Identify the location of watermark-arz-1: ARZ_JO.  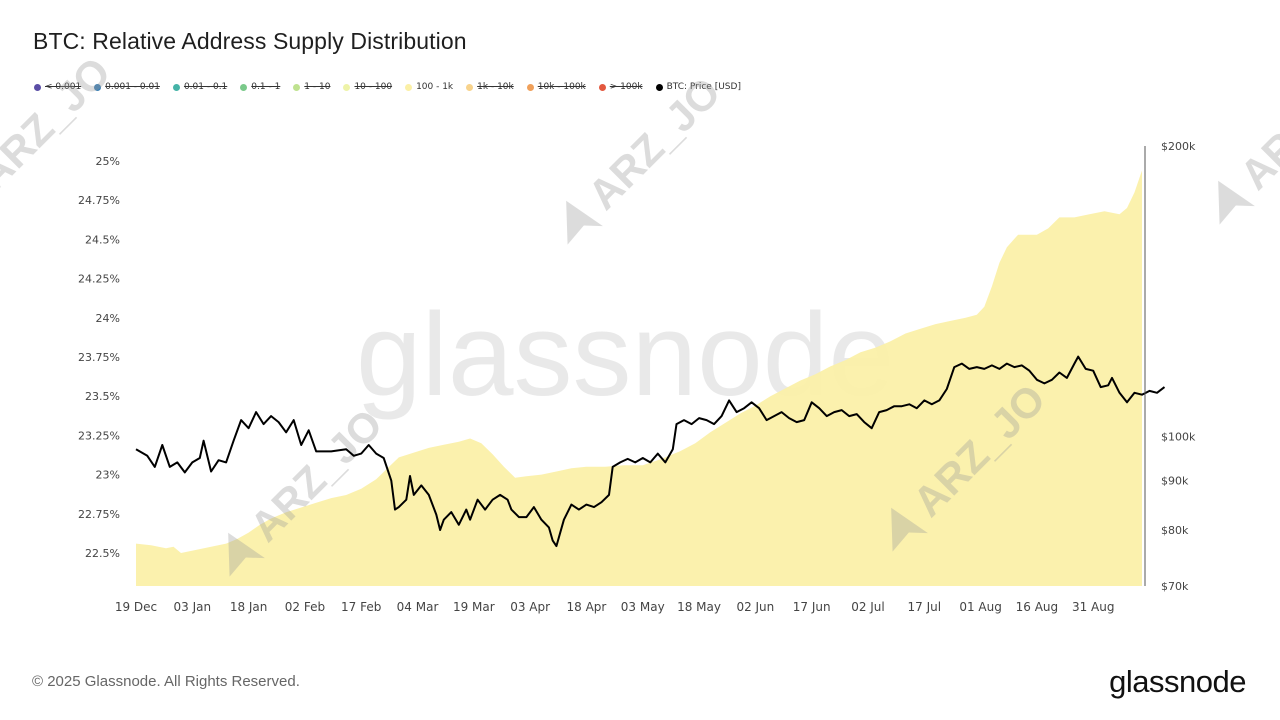
(647, 156).